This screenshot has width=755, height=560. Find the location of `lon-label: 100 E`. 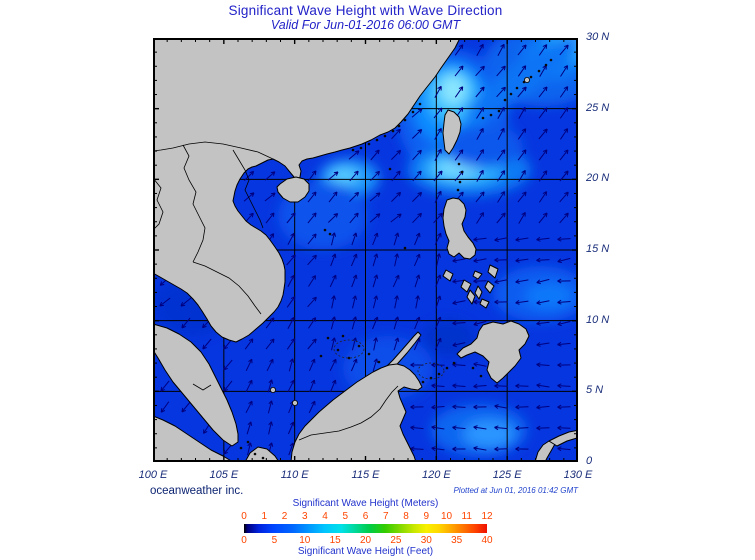

lon-label: 100 E is located at coordinates (153, 475).